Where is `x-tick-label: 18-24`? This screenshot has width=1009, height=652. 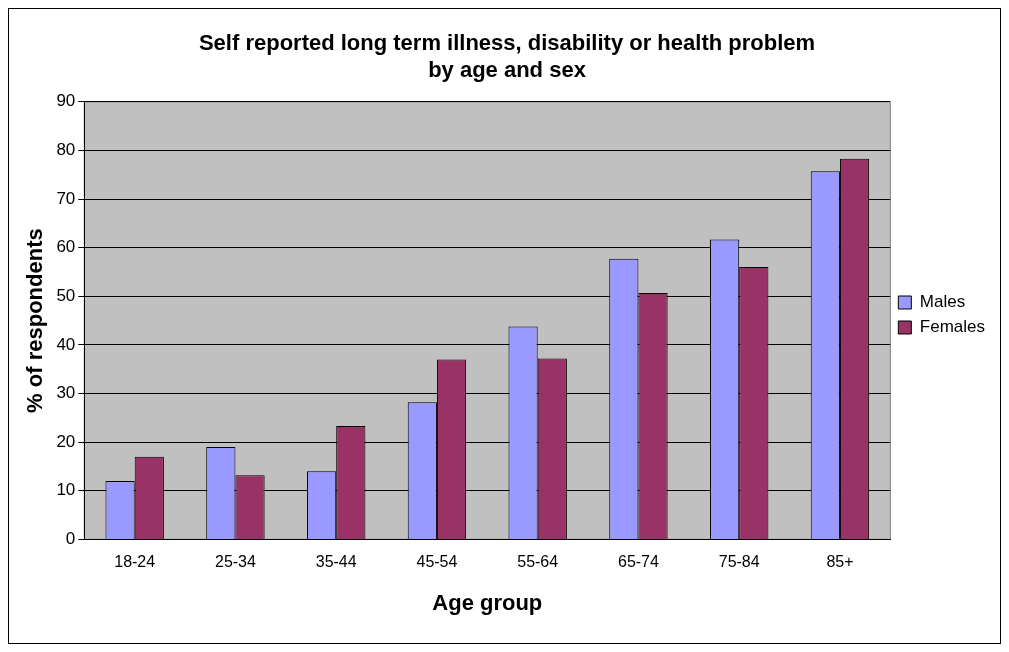 x-tick-label: 18-24 is located at coordinates (135, 562).